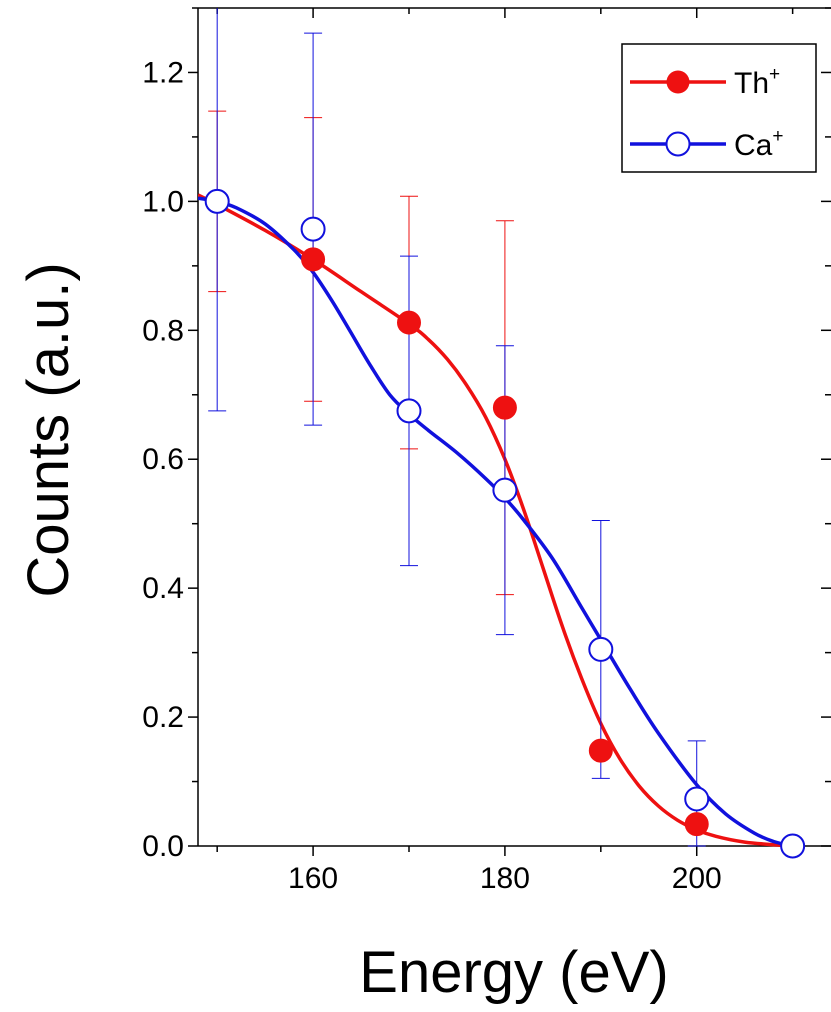 This screenshot has height=1012, width=831. What do you see at coordinates (706, 144) in the screenshot?
I see `legend-entry-ca: Ca+` at bounding box center [706, 144].